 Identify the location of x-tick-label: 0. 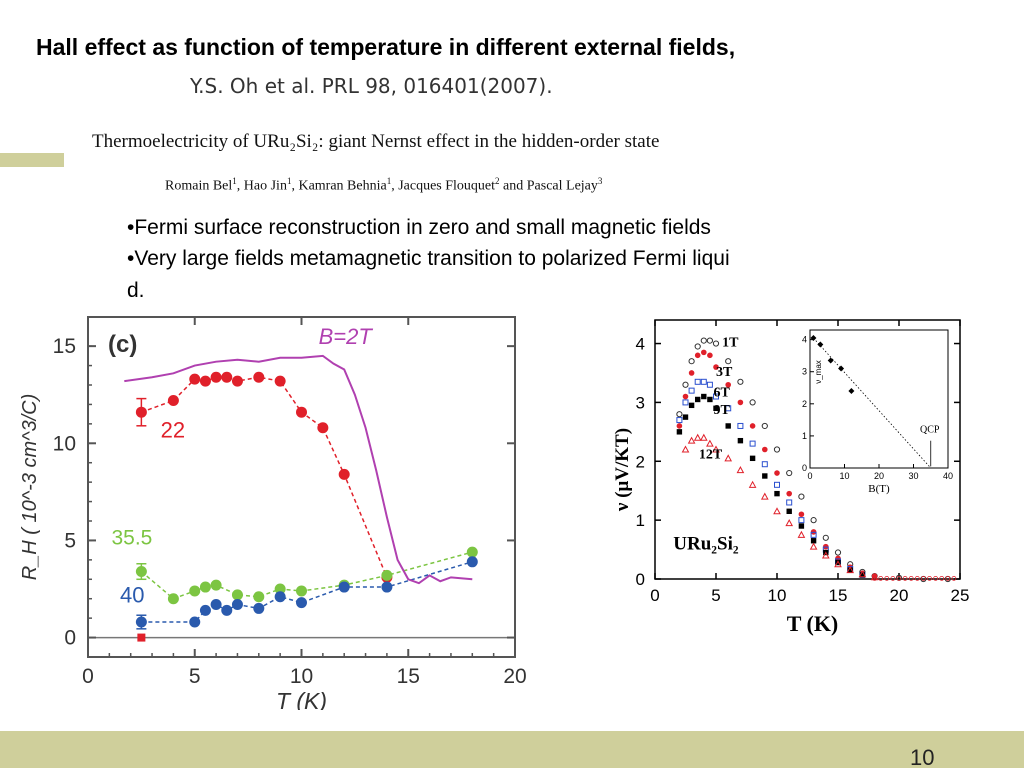
(654, 595).